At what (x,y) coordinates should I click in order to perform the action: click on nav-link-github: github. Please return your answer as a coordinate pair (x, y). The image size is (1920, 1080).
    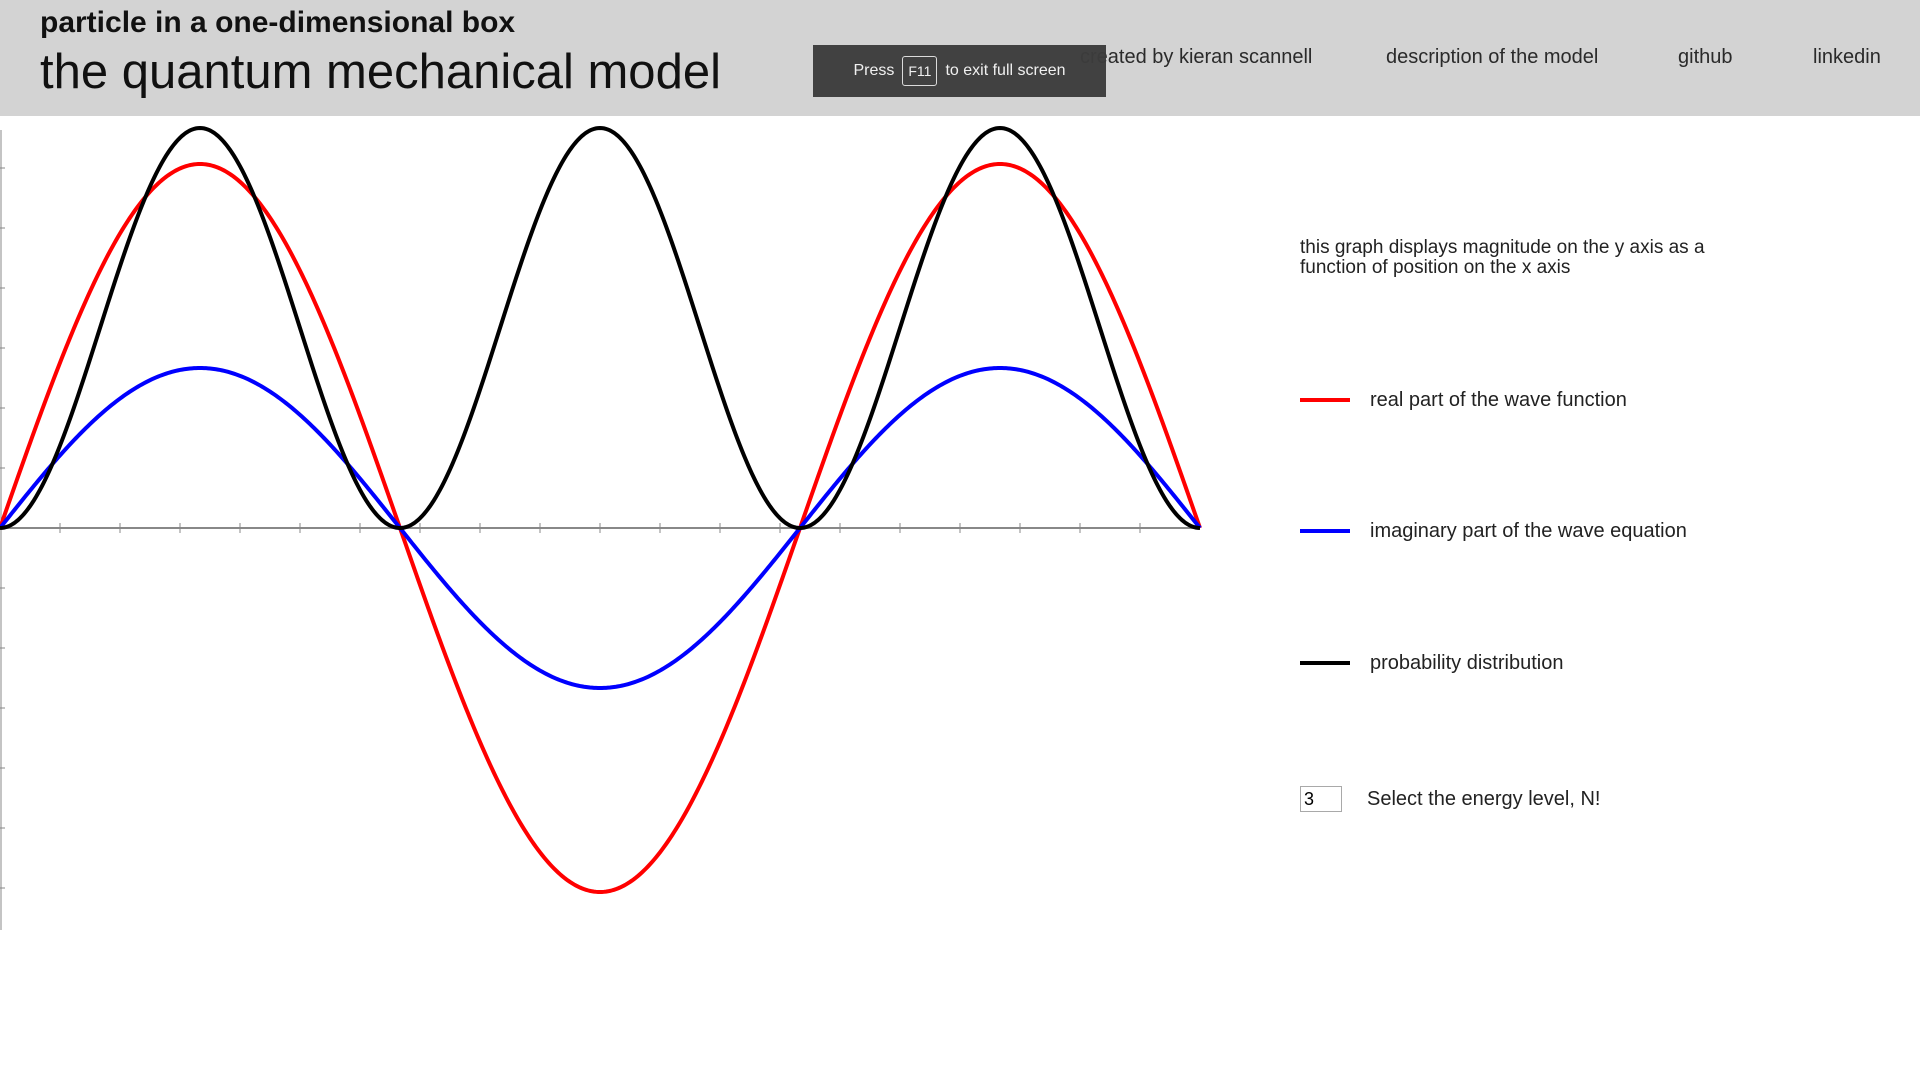
    Looking at the image, I should click on (1705, 57).